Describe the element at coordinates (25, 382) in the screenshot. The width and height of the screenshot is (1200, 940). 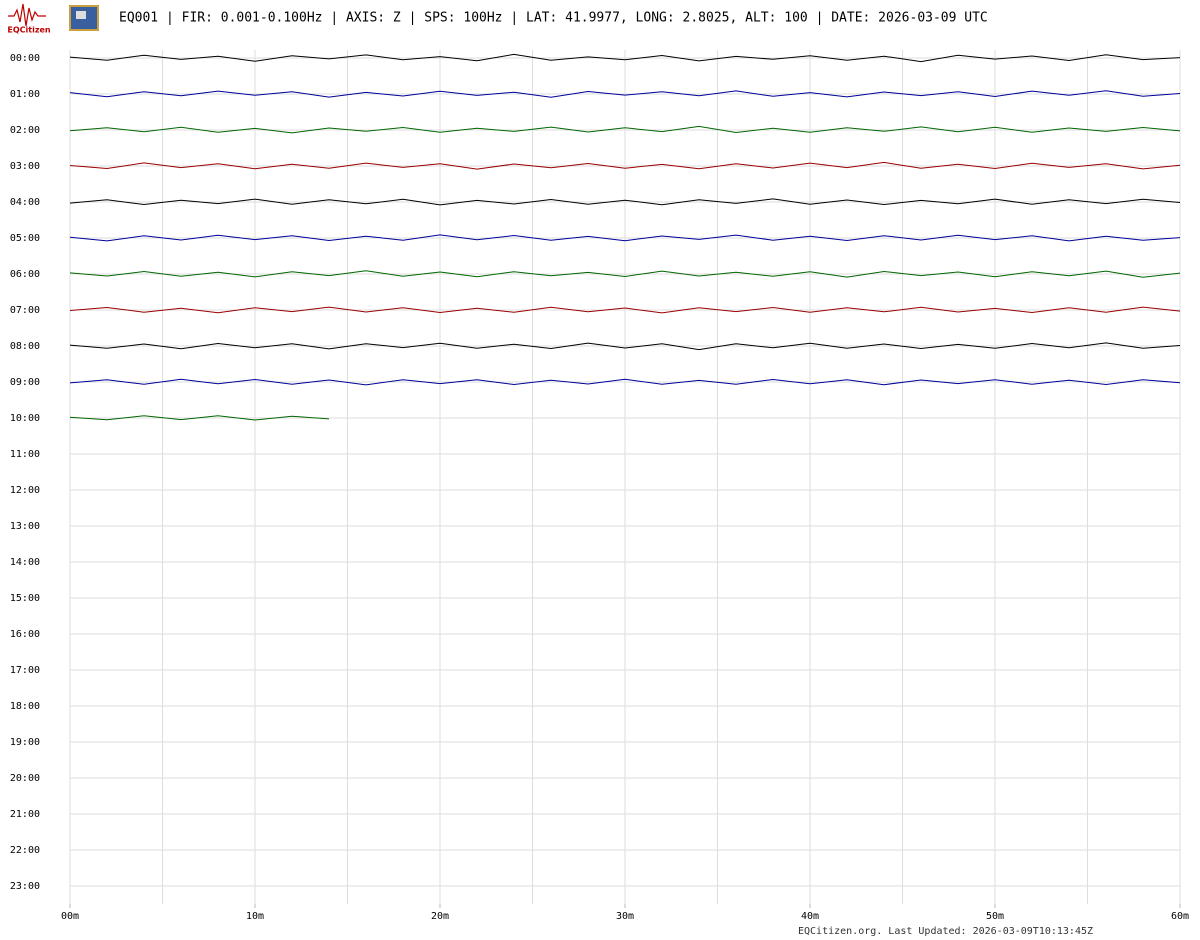
I see `row-label: 09:00` at that location.